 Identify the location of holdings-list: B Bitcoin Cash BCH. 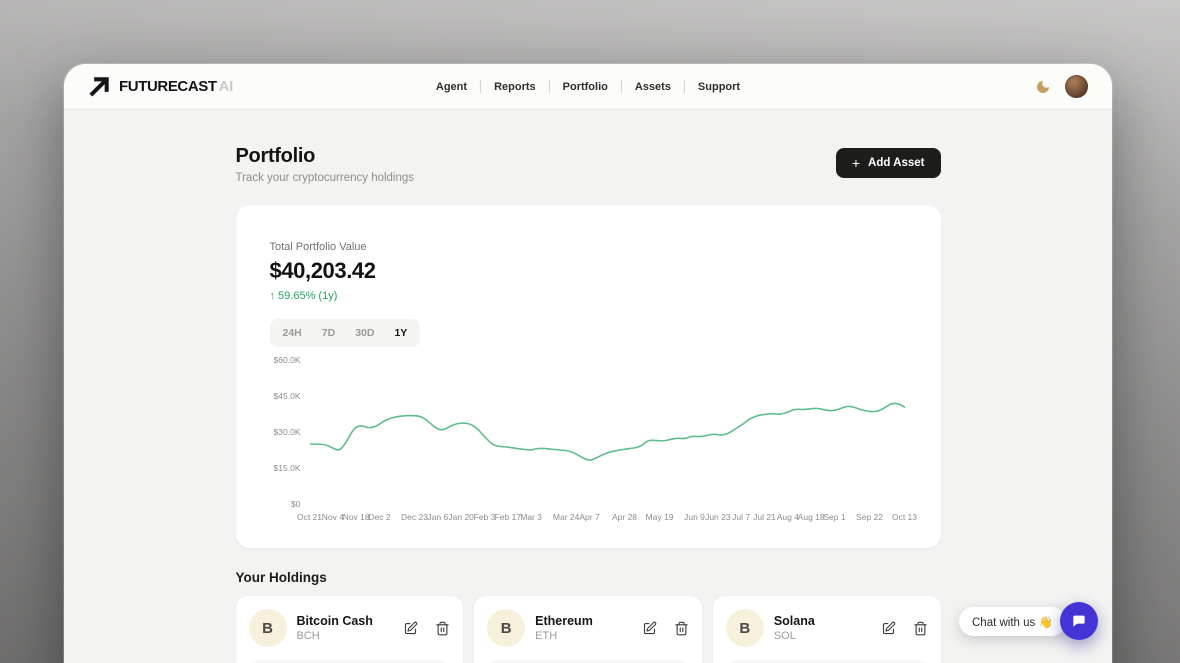
(588, 629).